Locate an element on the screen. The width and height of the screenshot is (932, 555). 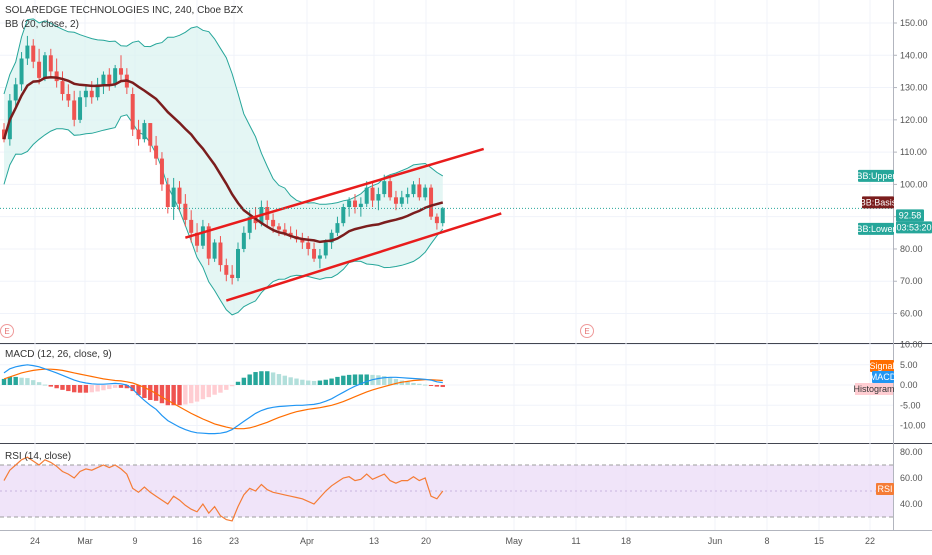
rsi-line is located at coordinates (223, 489).